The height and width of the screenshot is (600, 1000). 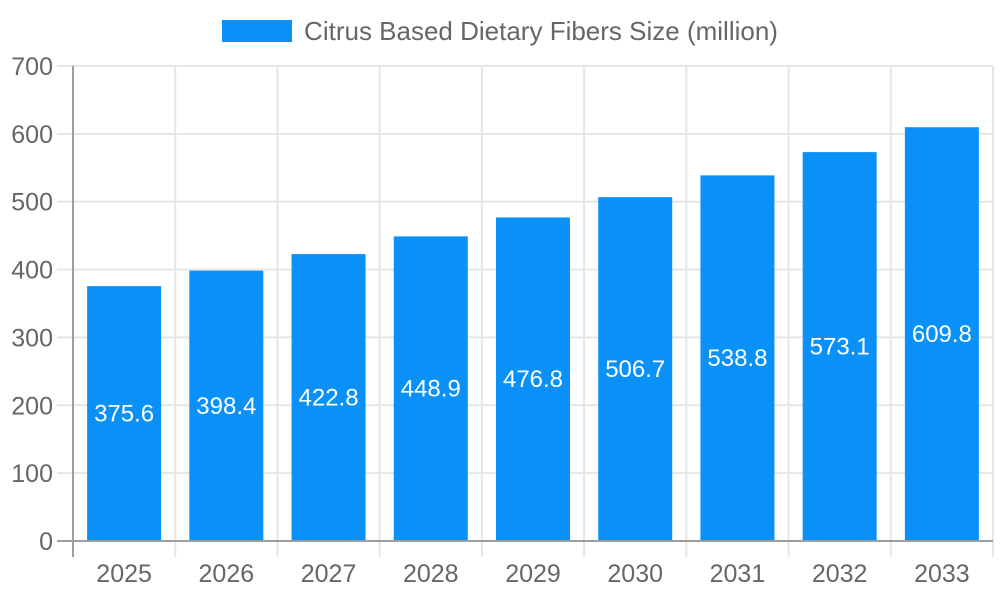 I want to click on bar-2032, so click(x=839, y=346).